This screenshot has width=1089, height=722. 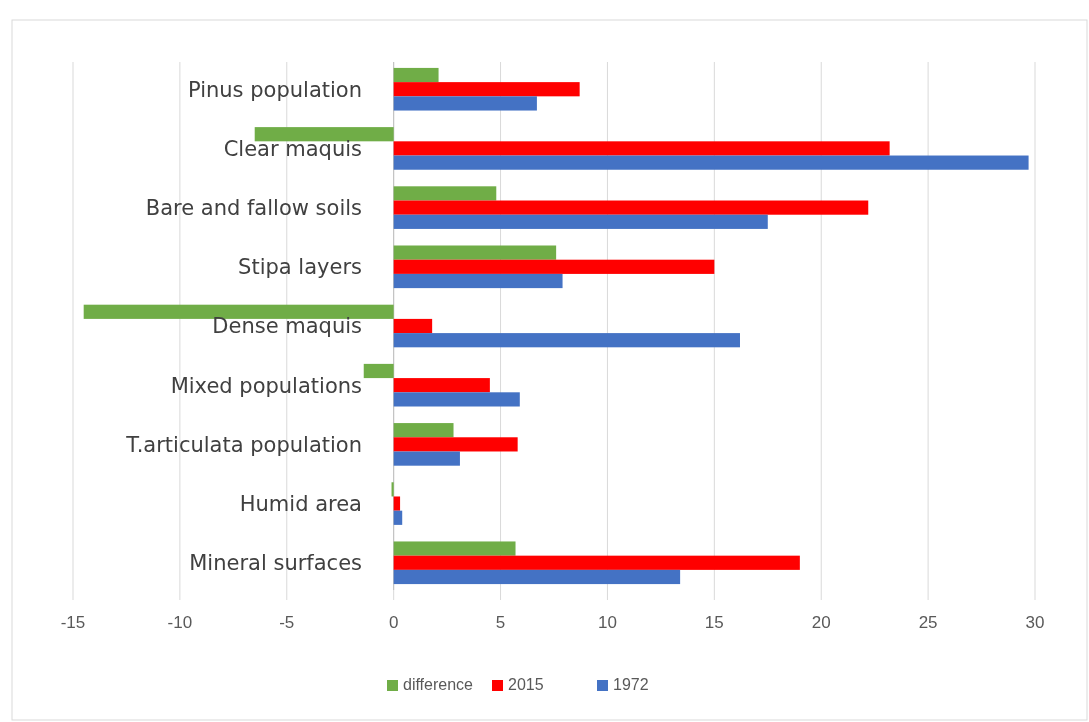 I want to click on x-tick-label: 25, so click(x=928, y=622).